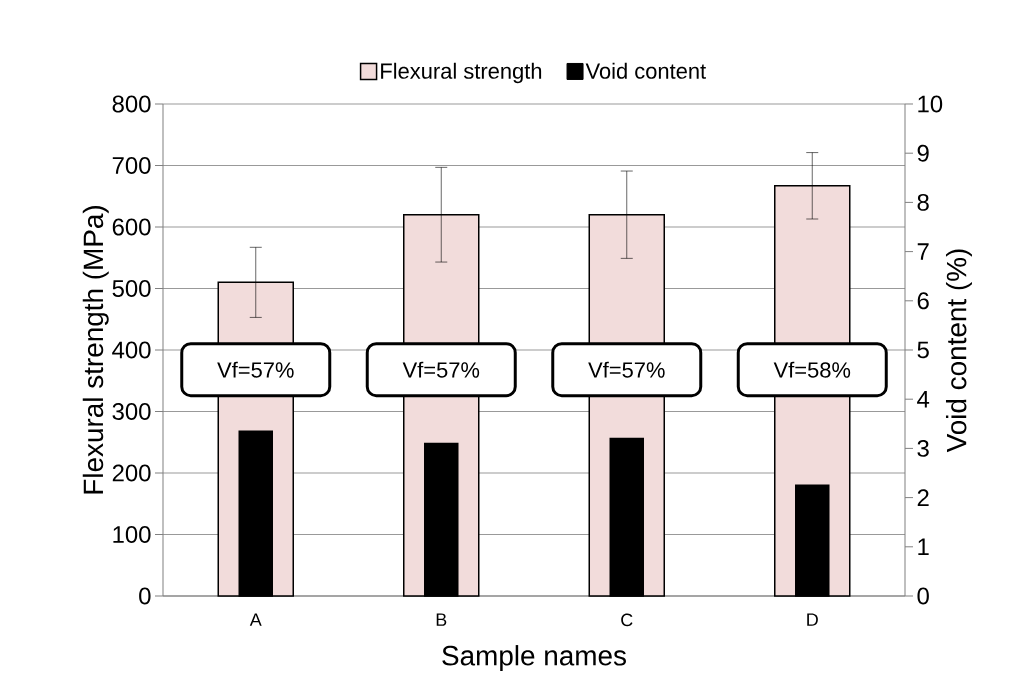 Image resolution: width=1014 pixels, height=693 pixels. I want to click on y-tick-label: 100, so click(132, 534).